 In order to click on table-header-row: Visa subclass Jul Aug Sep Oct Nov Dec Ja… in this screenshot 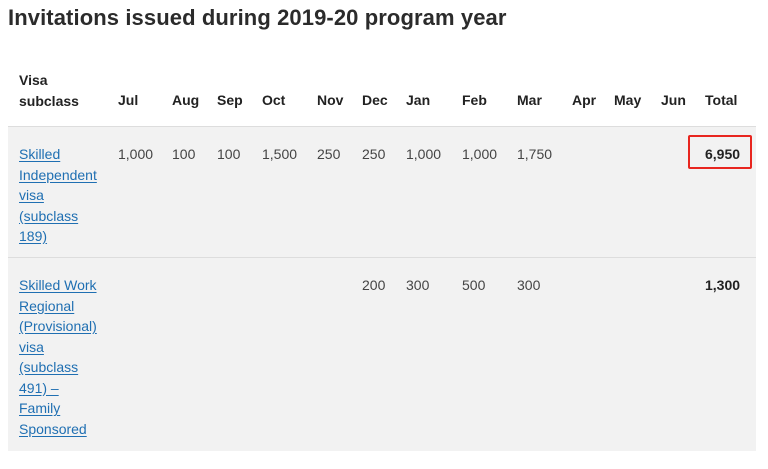, I will do `click(382, 94)`.